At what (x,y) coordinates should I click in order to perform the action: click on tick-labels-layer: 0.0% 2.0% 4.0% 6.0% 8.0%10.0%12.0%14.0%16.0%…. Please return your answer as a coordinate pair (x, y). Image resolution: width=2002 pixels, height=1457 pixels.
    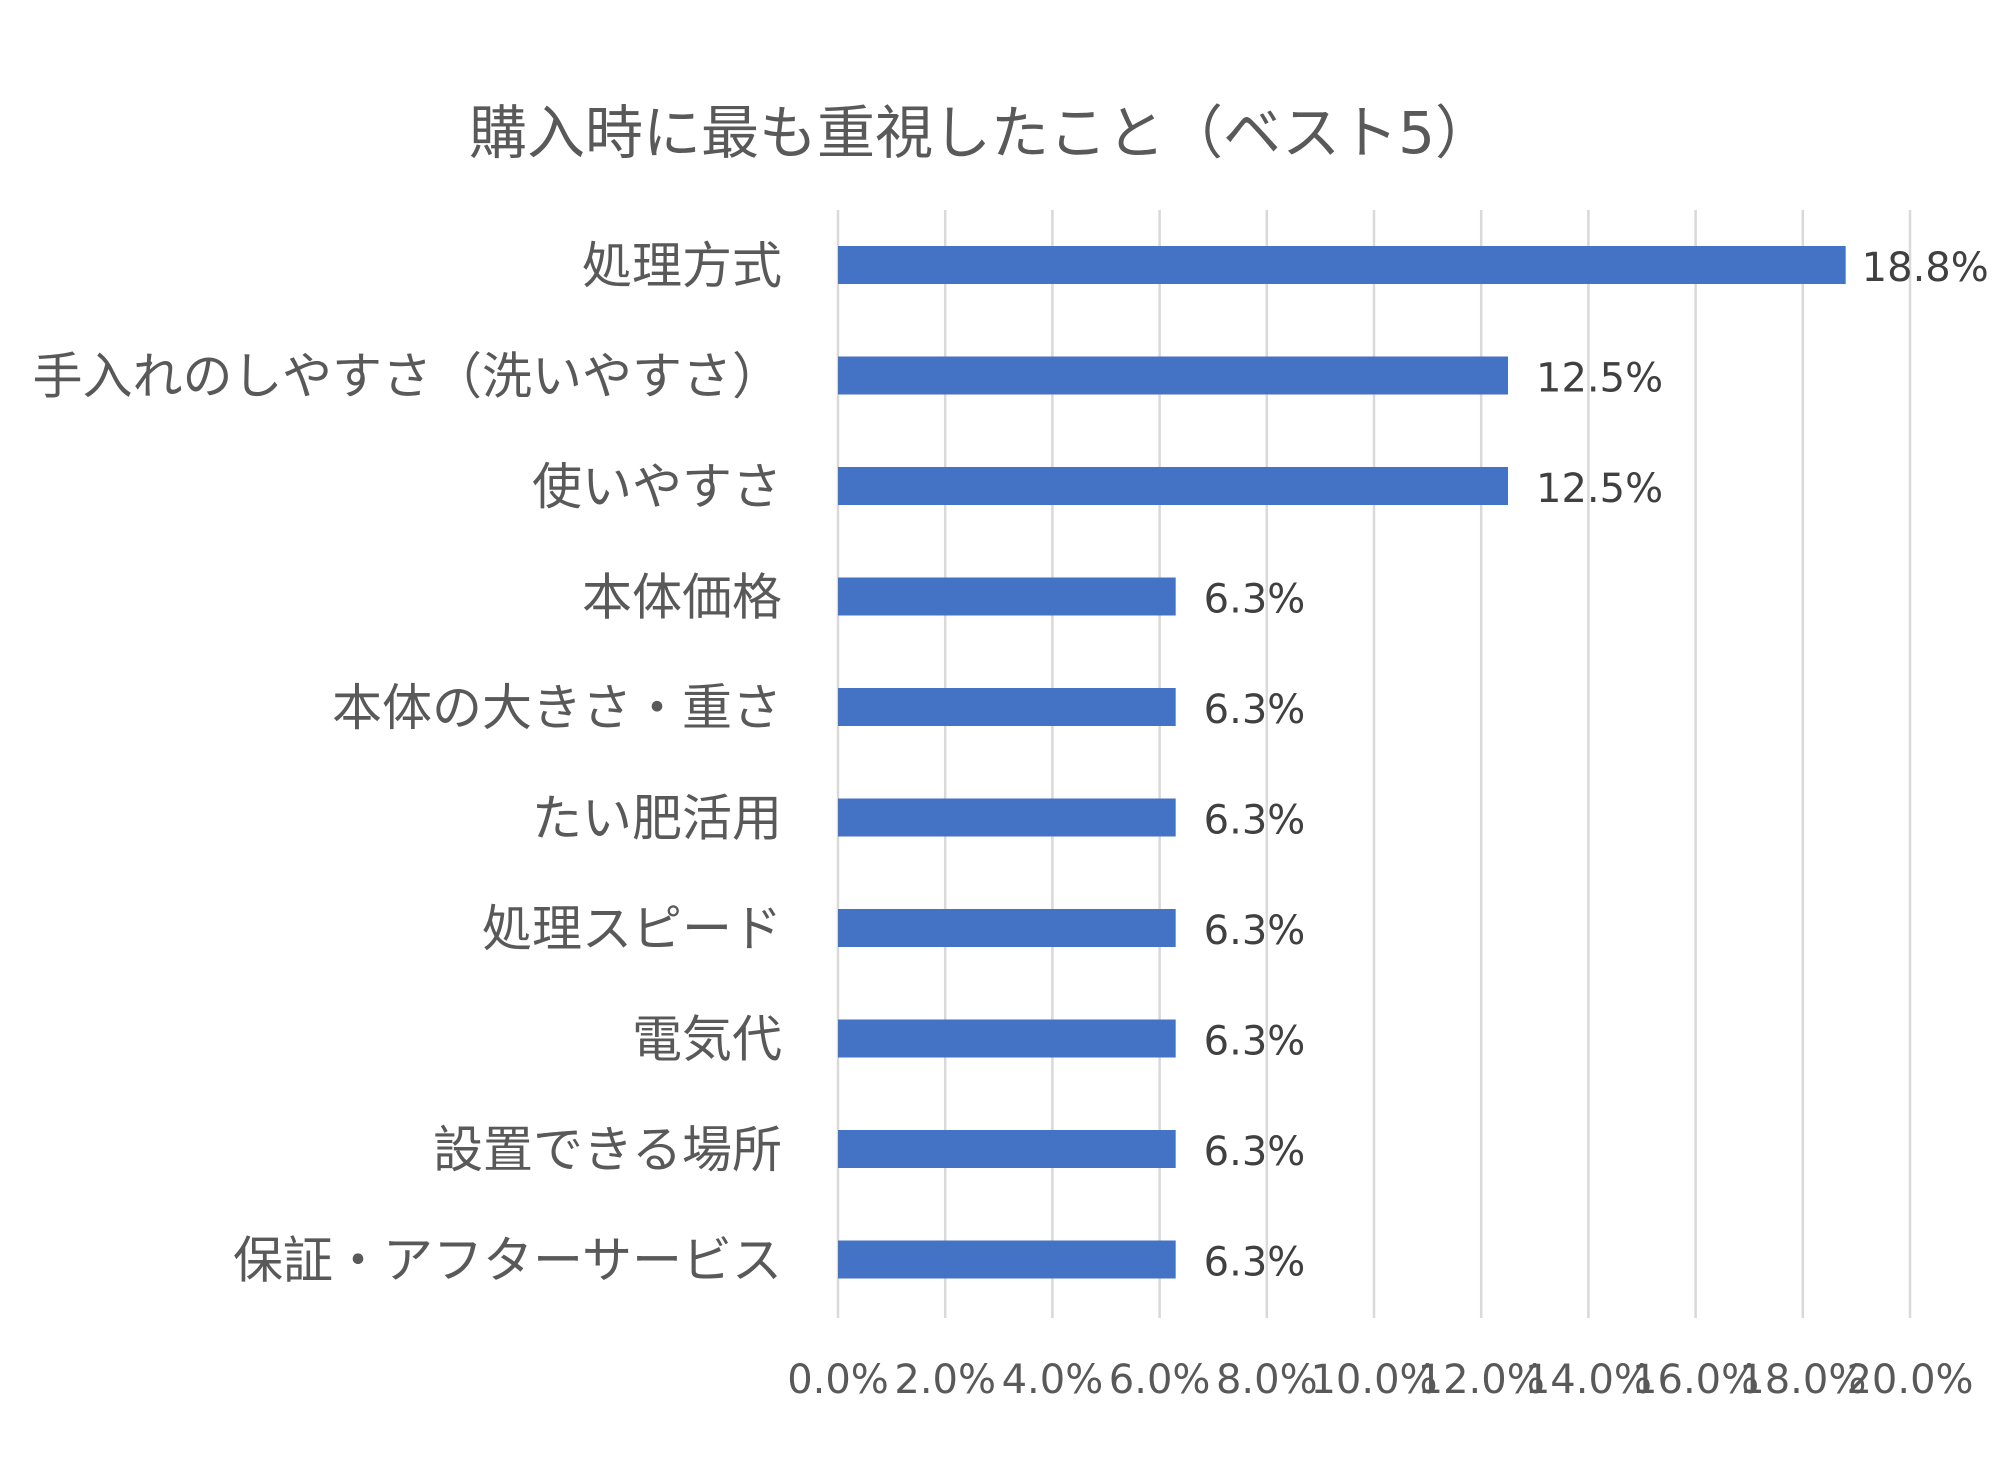
    Looking at the image, I should click on (1380, 1380).